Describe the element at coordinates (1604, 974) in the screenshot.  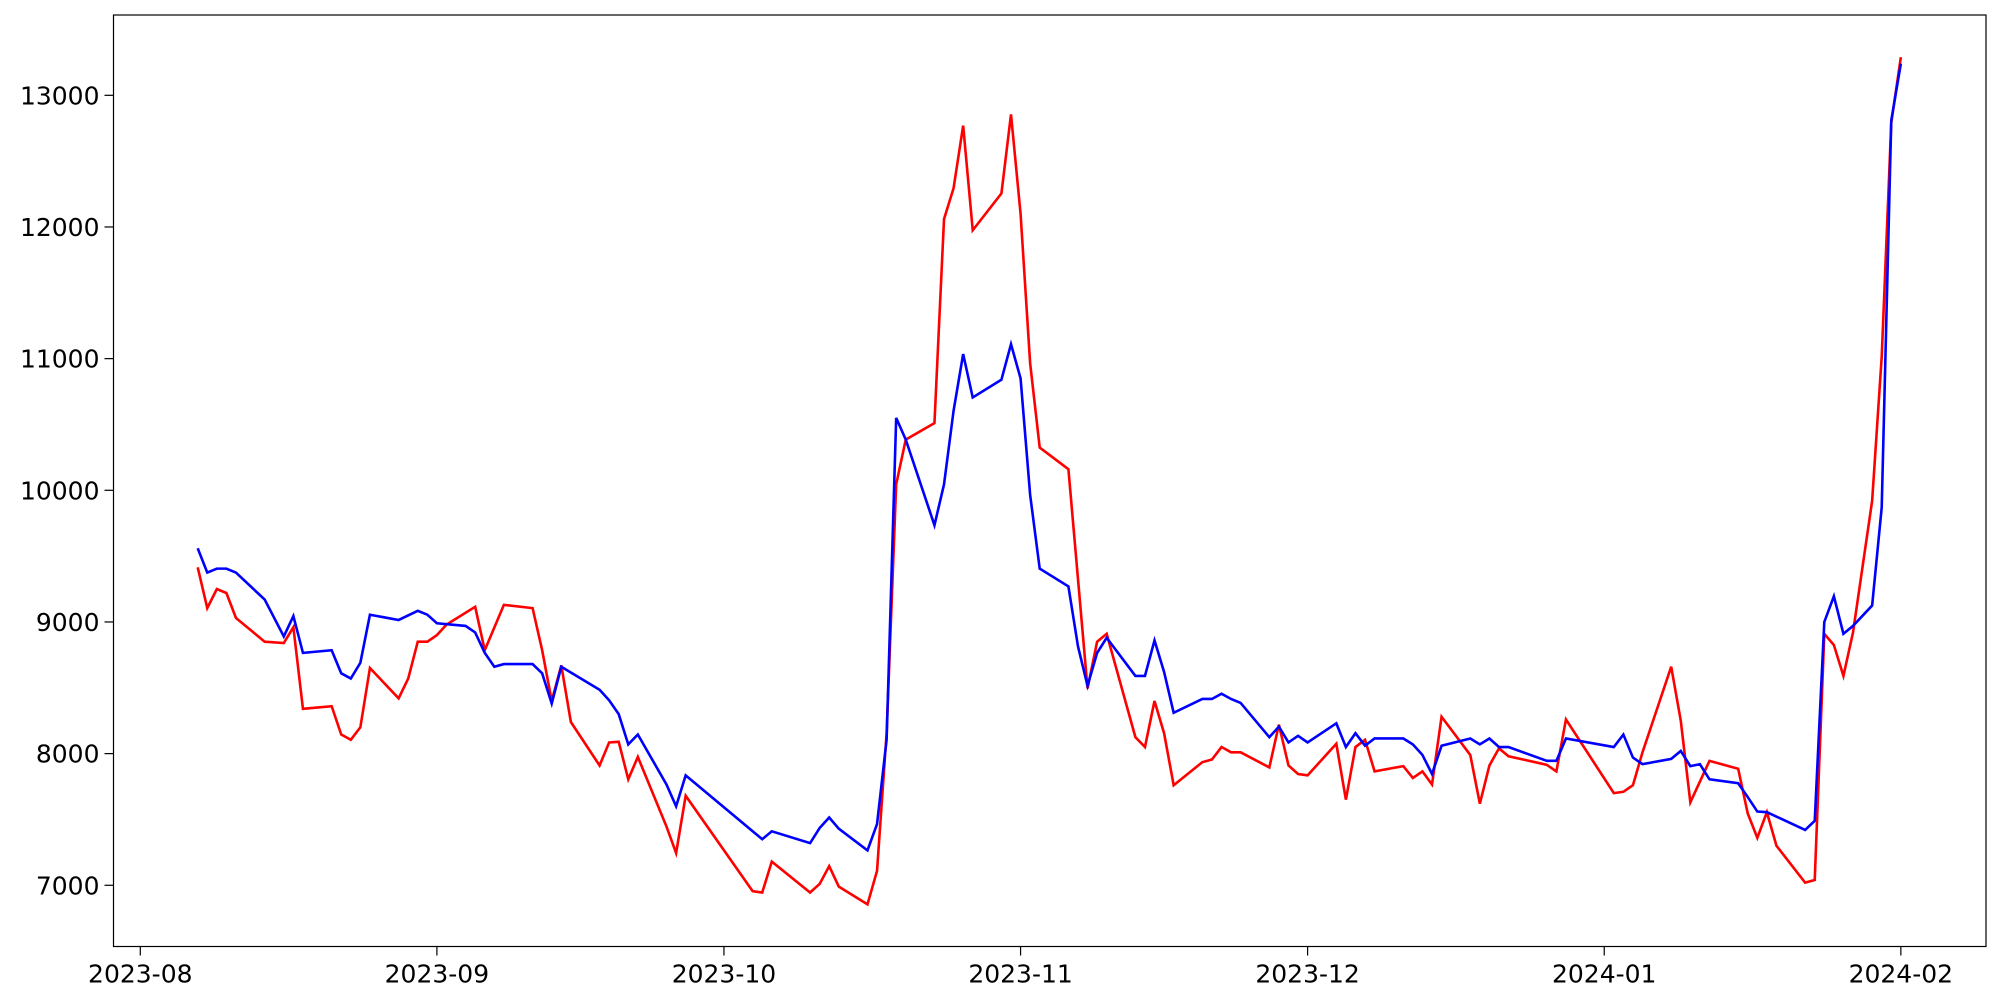
I see `x-tick-label: 2024-01` at that location.